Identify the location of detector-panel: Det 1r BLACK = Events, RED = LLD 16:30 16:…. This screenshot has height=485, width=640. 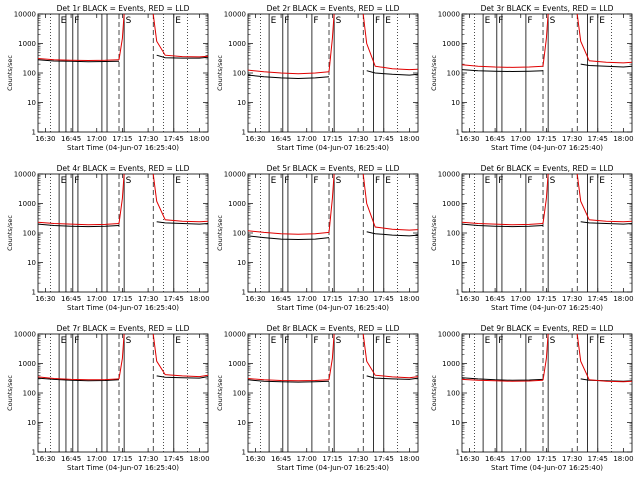
(108, 78).